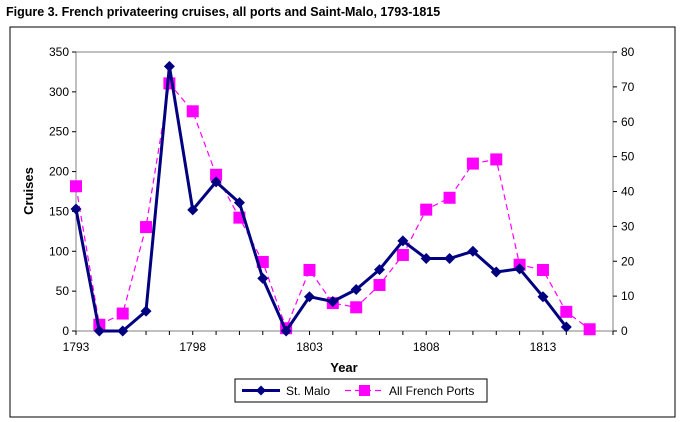 The image size is (685, 422). What do you see at coordinates (628, 157) in the screenshot?
I see `y2-tick-label-50: 50` at bounding box center [628, 157].